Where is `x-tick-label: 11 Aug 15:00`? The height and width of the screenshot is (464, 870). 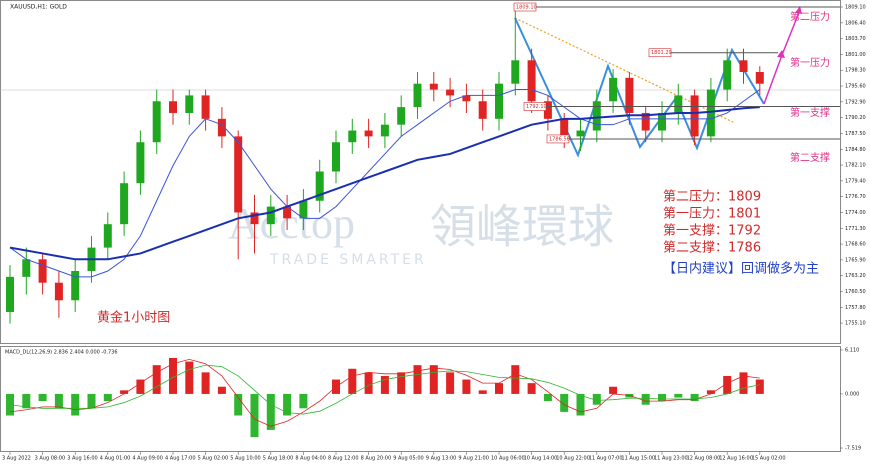
x-tick-label: 11 Aug 15:00 is located at coordinates (638, 459).